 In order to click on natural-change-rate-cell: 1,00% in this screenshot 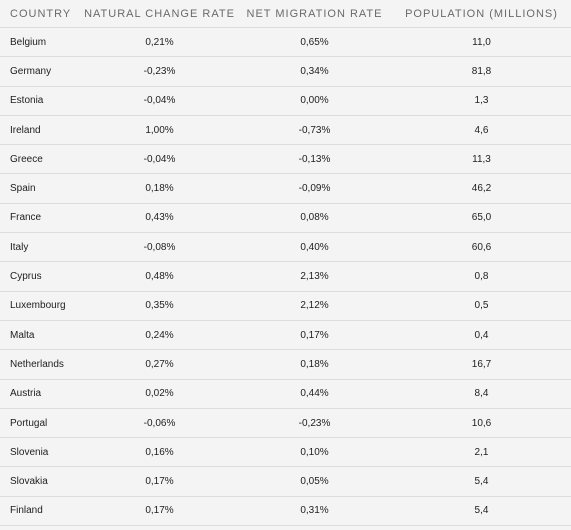, I will do `click(159, 130)`.